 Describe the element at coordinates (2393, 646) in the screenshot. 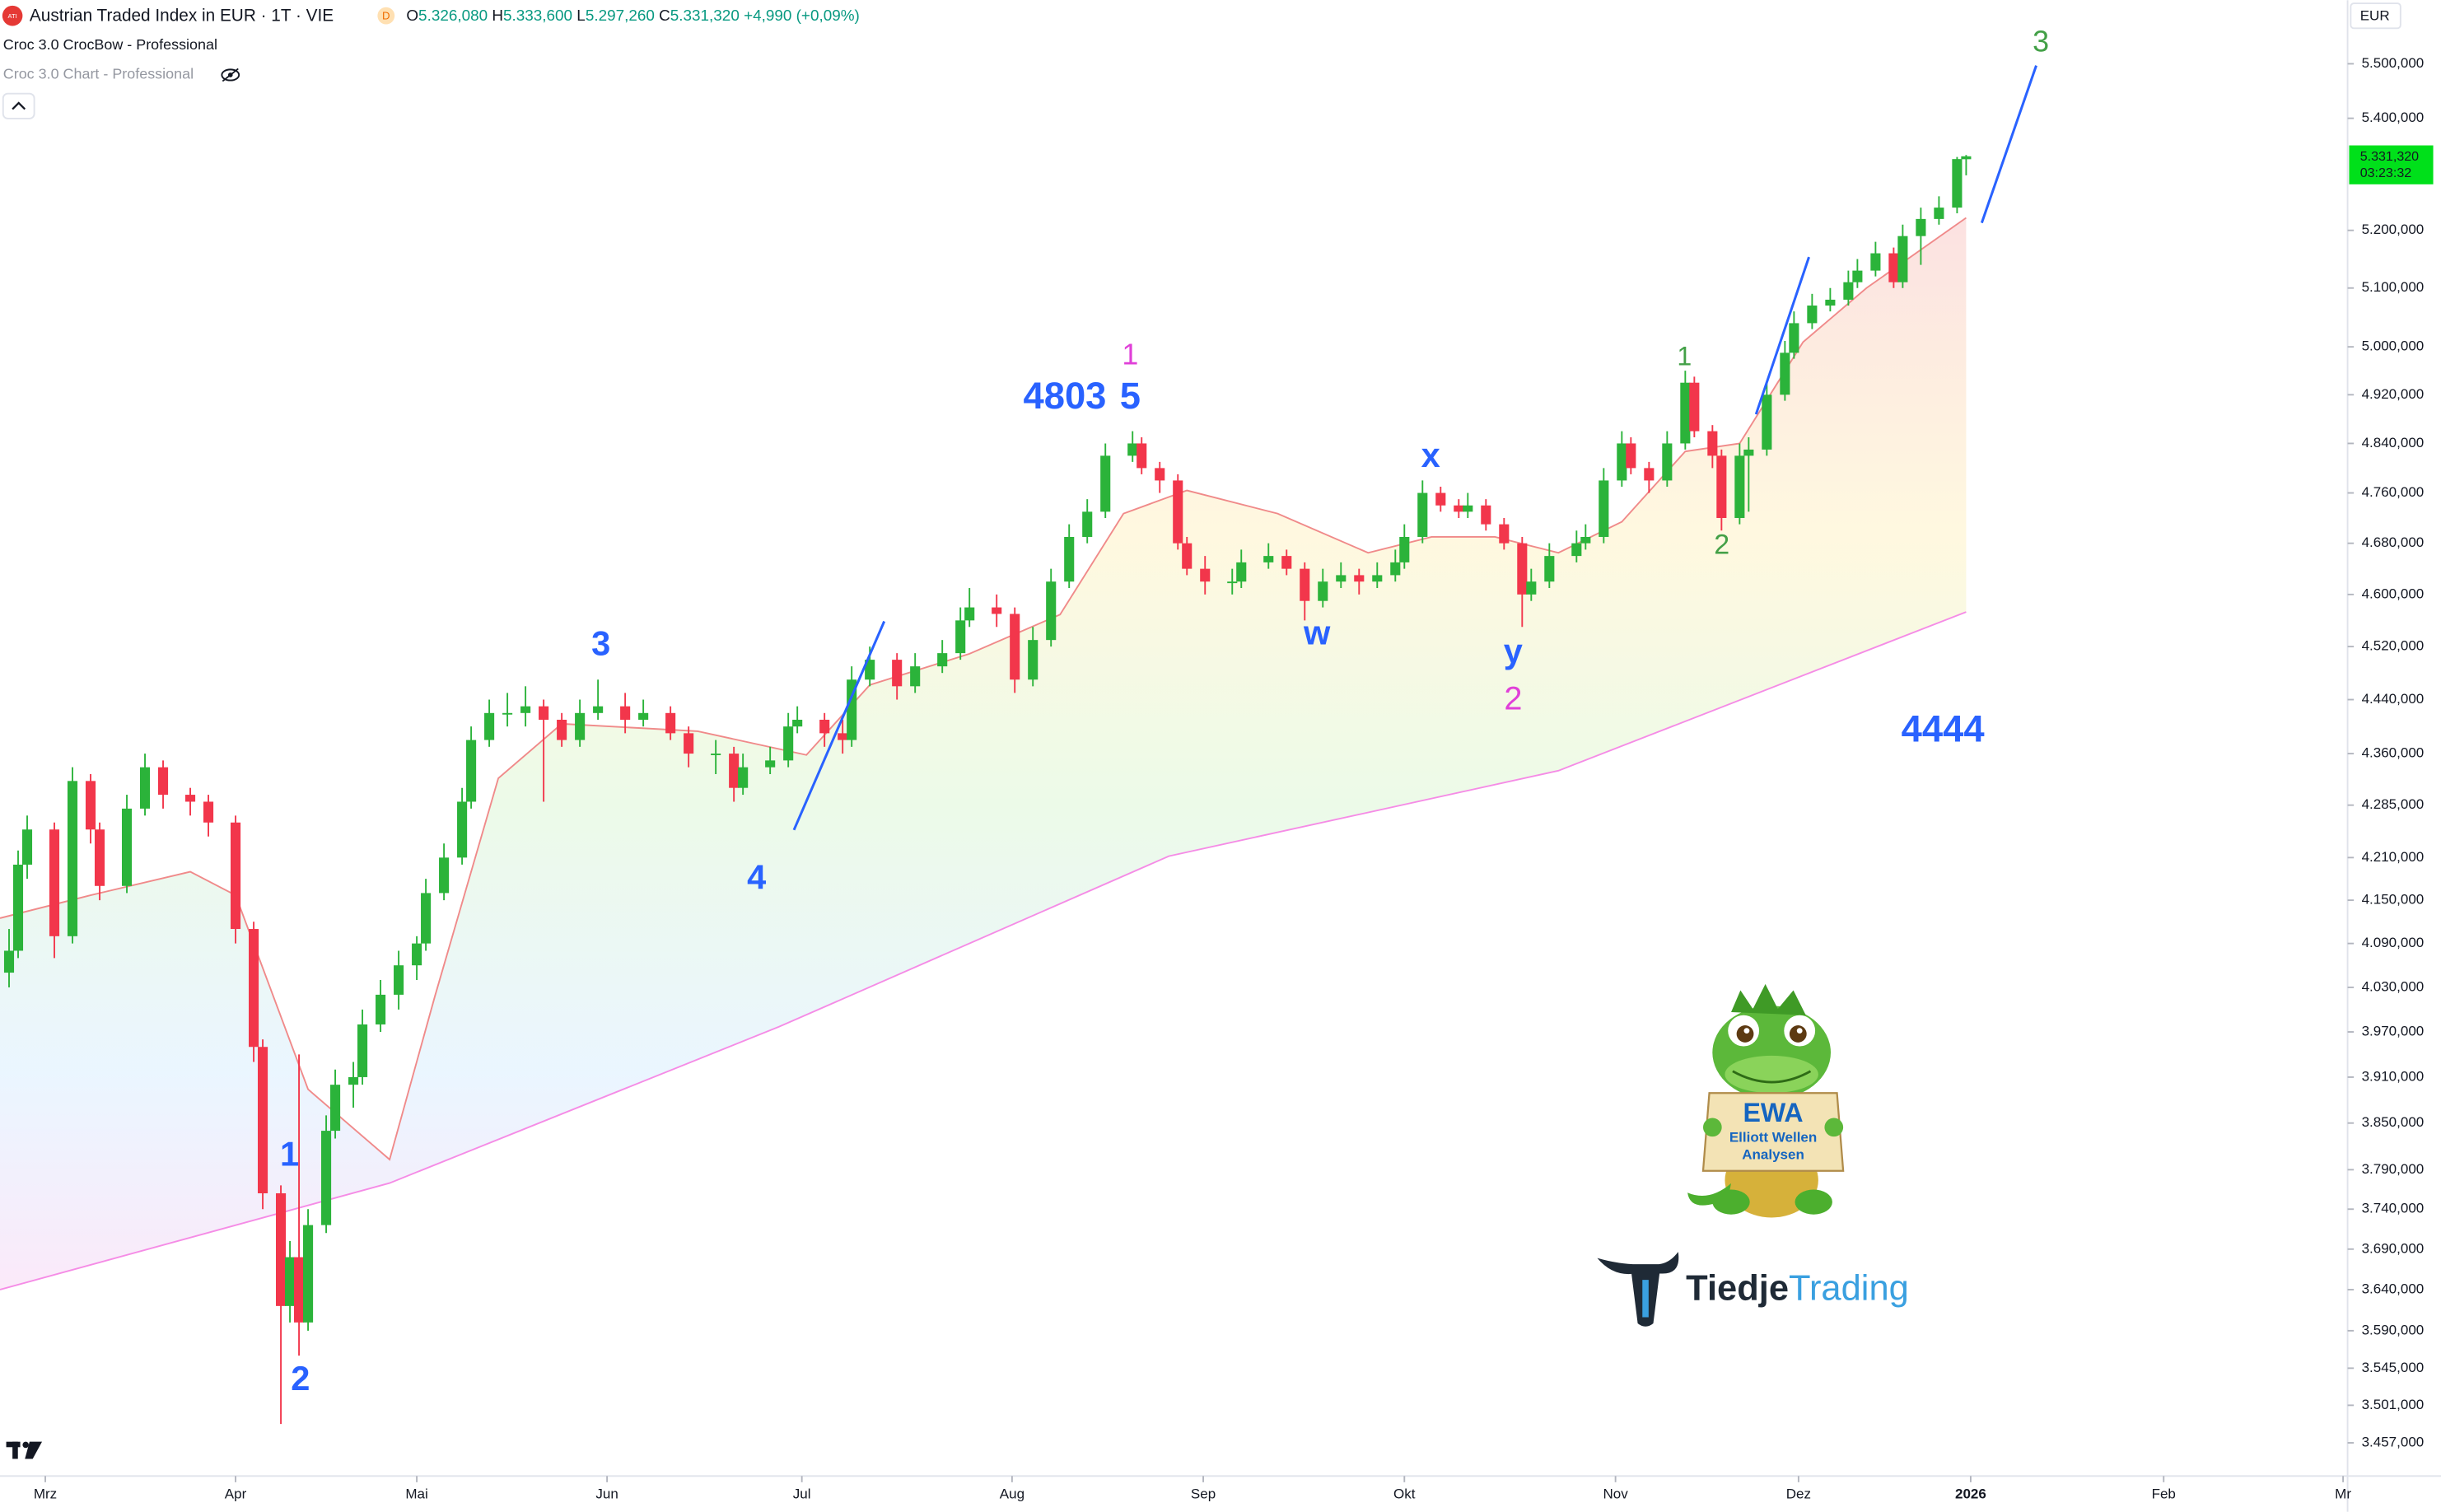

I see `y-tick-label: 4.520,000` at that location.